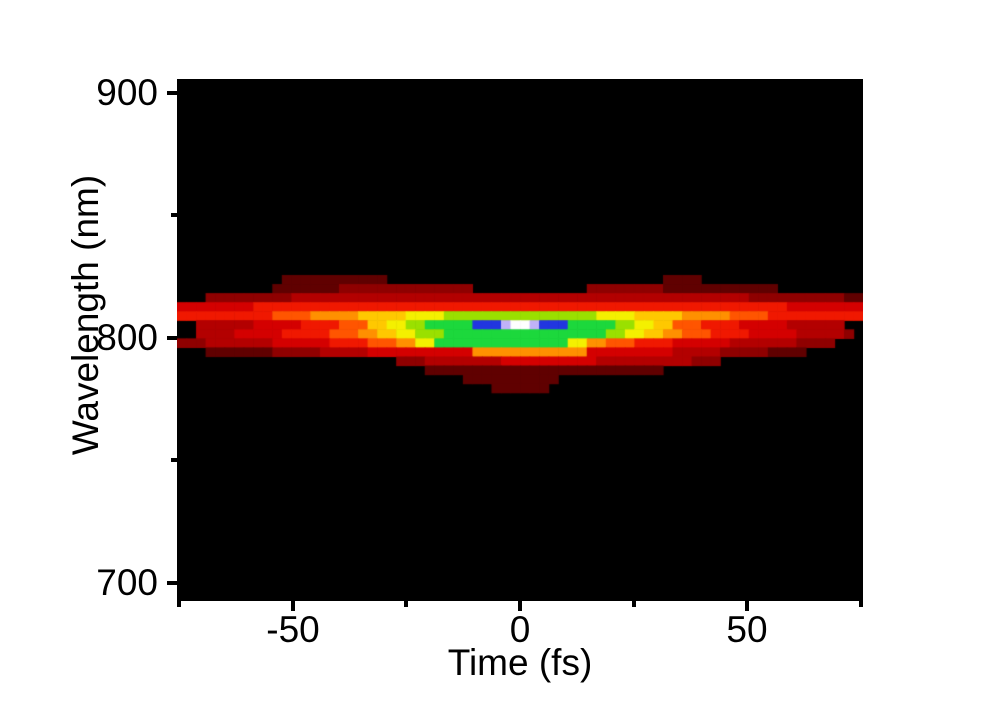  I want to click on y-tick-label-800: 800, so click(127, 337).